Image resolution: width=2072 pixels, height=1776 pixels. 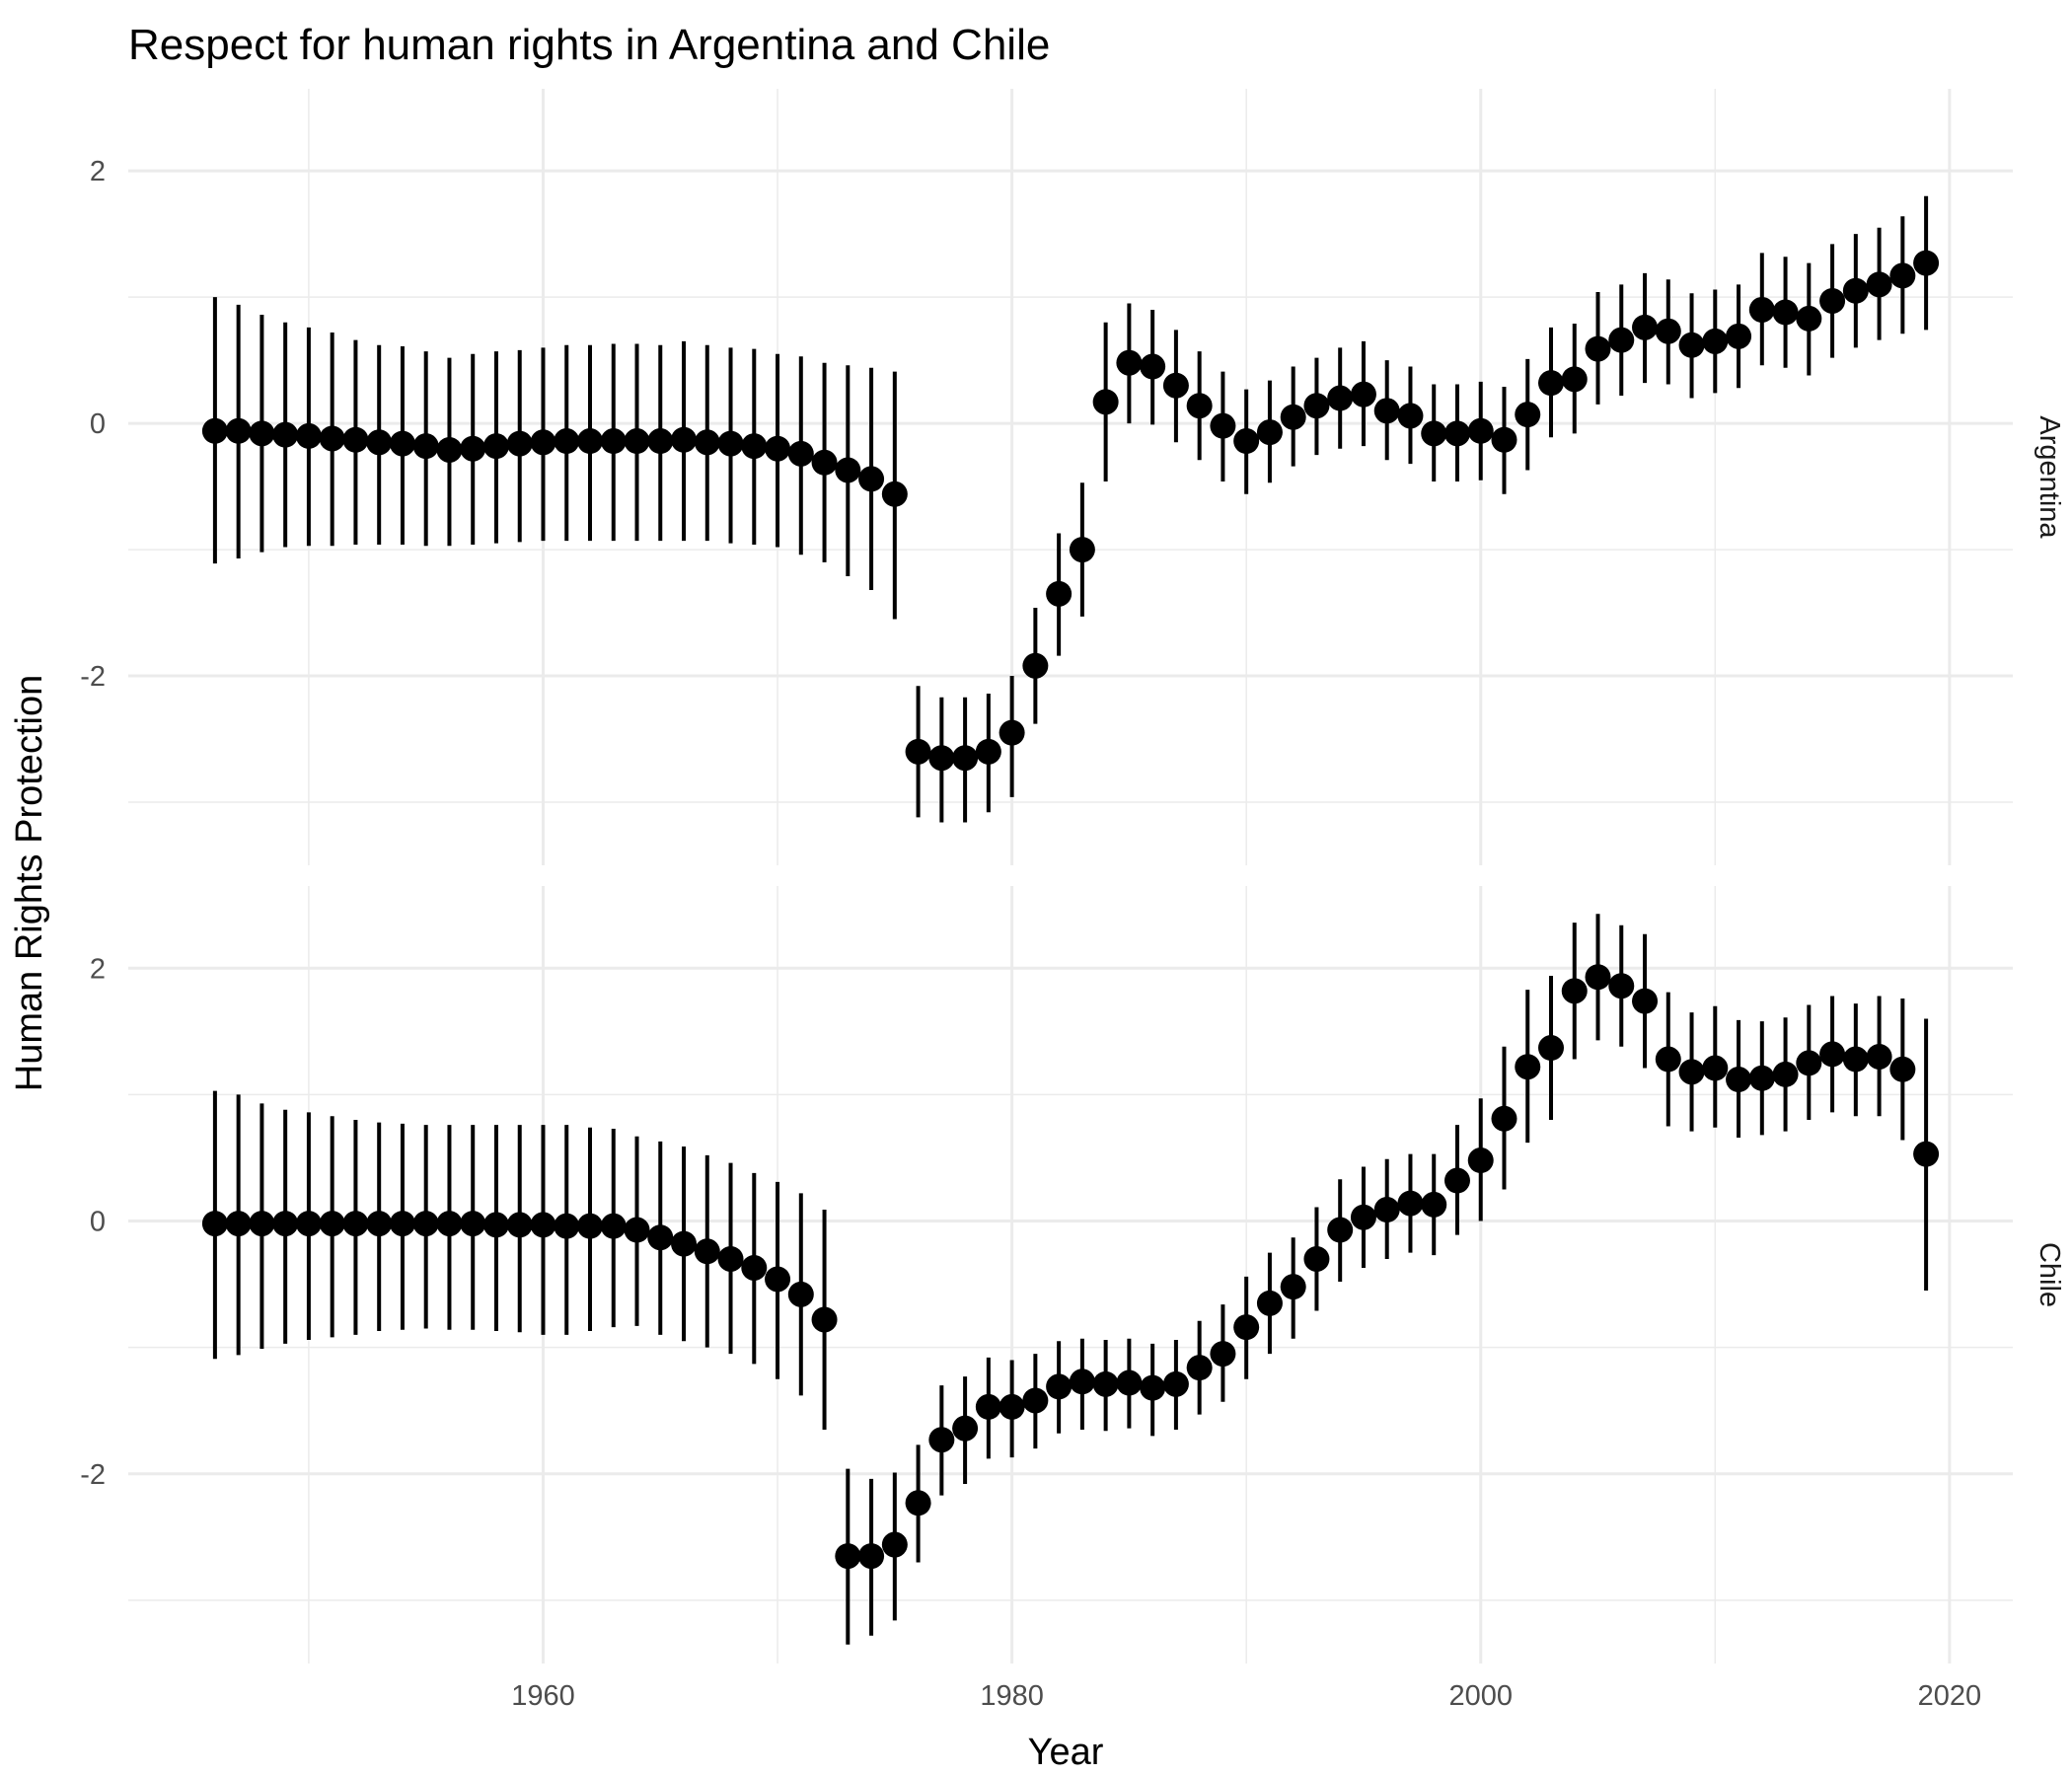 I want to click on x-tick-label: 2000, so click(x=1481, y=1696).